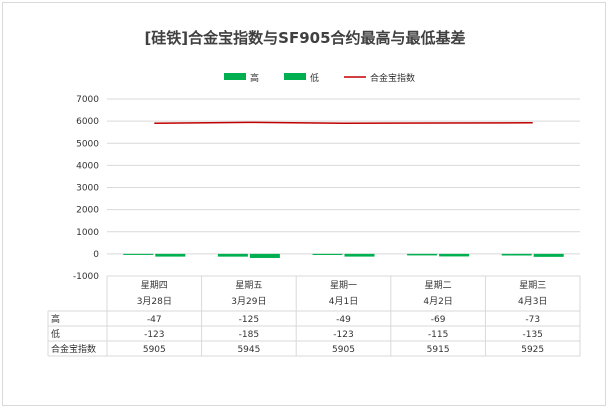 This screenshot has width=610, height=412. I want to click on y-tick-label: 5000, so click(87, 144).